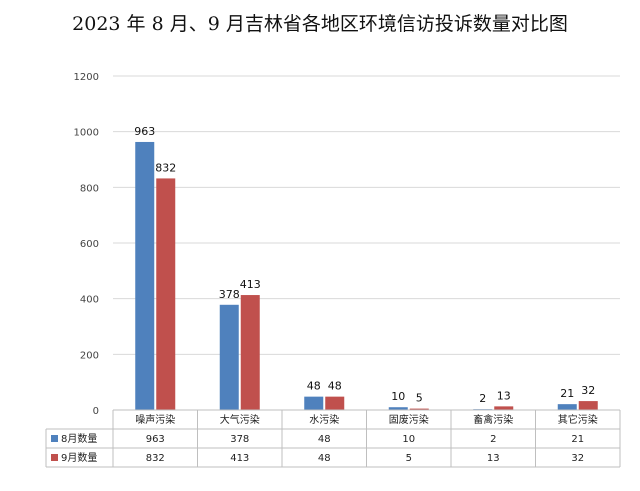  I want to click on table-cell: 5, so click(409, 458).